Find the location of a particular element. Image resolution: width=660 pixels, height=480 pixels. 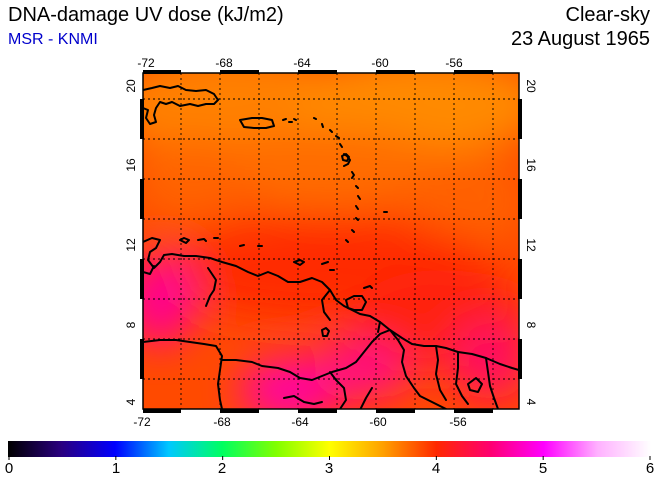

lon-tick-bottom: -72 is located at coordinates (142, 422).